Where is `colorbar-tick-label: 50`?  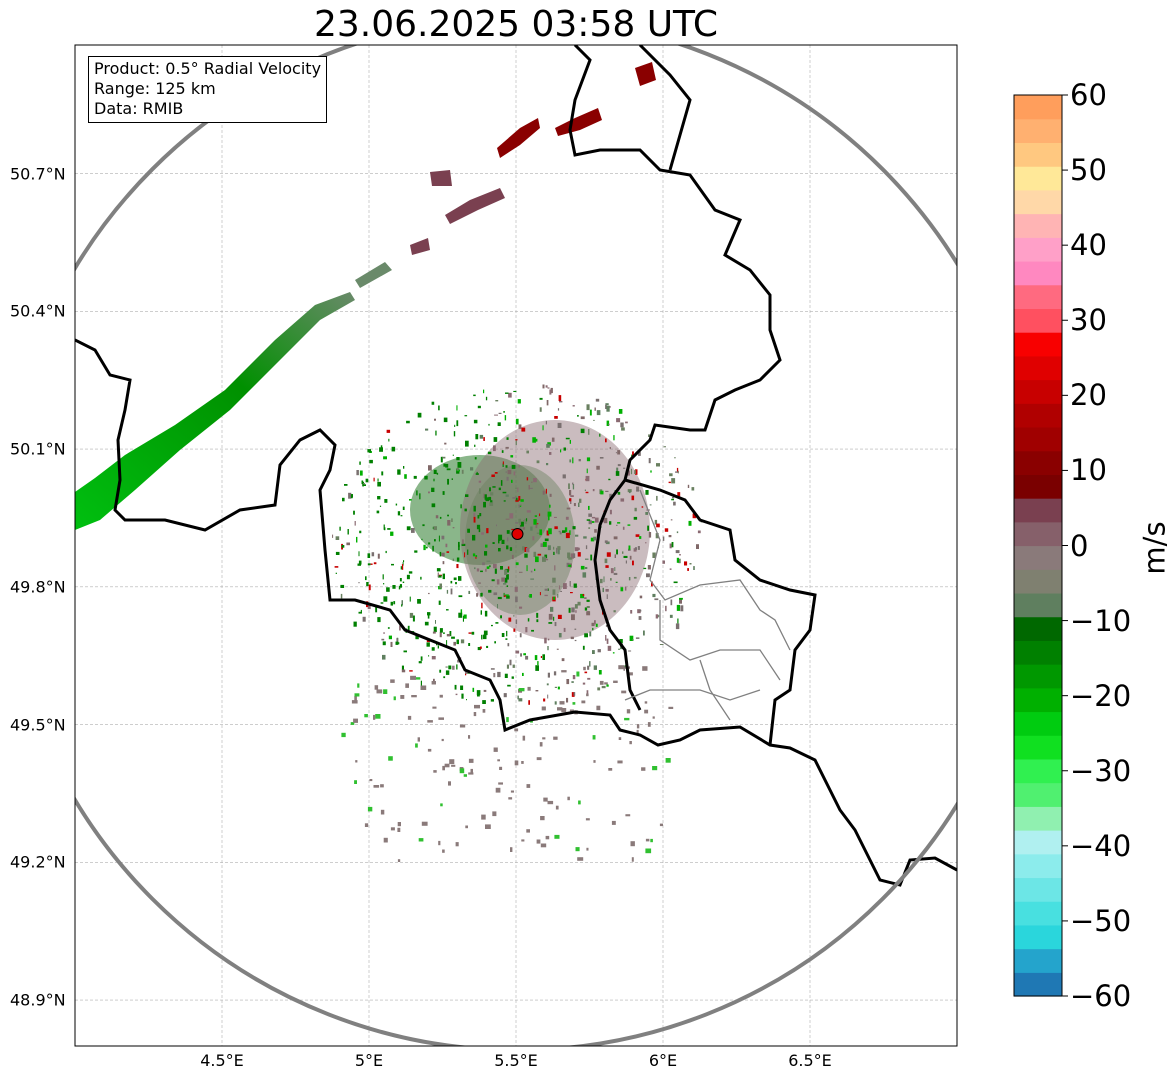
colorbar-tick-label: 50 is located at coordinates (1088, 170).